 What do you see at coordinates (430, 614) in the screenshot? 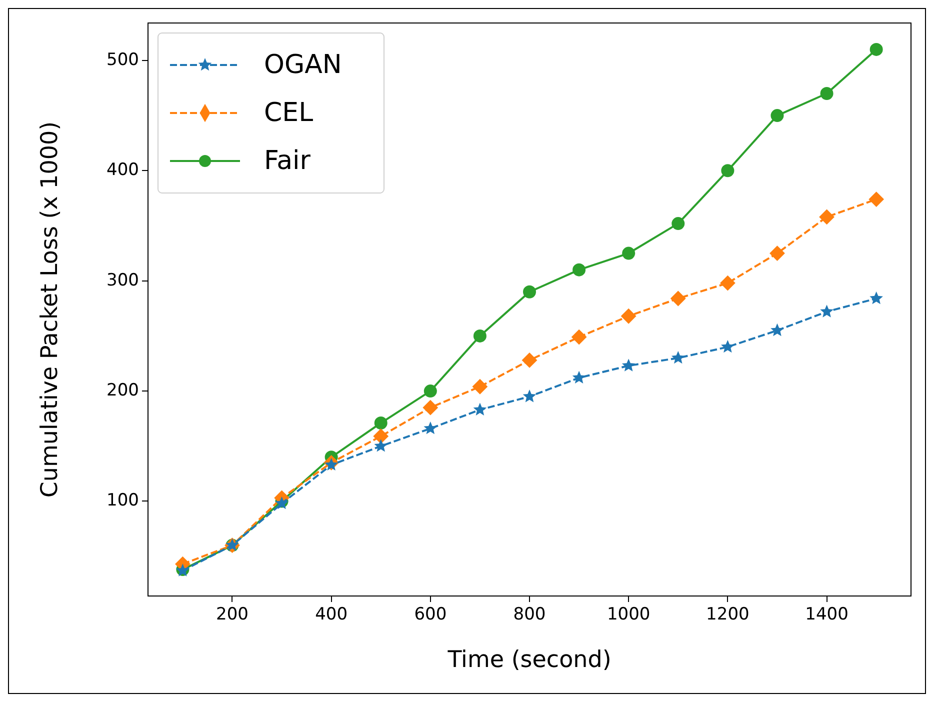
I see `x-tick-label: 600` at bounding box center [430, 614].